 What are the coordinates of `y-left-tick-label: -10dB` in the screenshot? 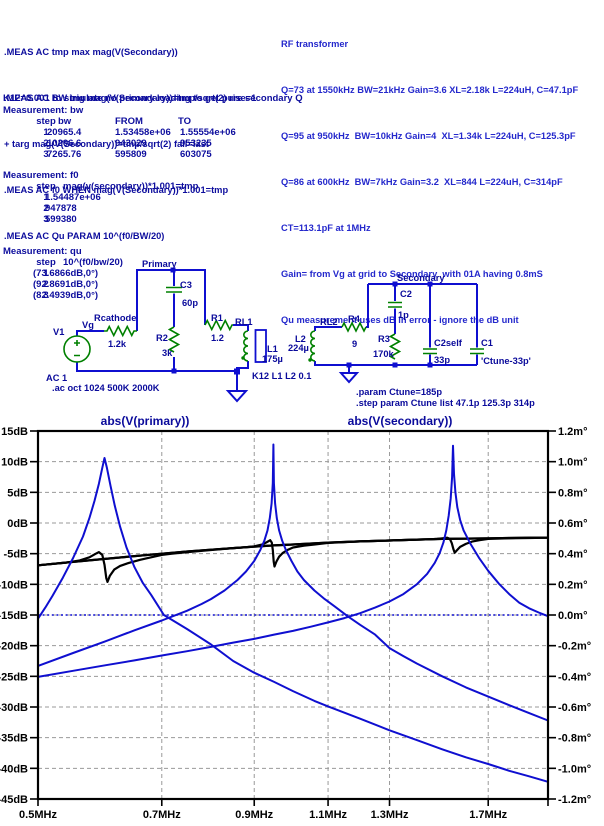 It's located at (14, 585).